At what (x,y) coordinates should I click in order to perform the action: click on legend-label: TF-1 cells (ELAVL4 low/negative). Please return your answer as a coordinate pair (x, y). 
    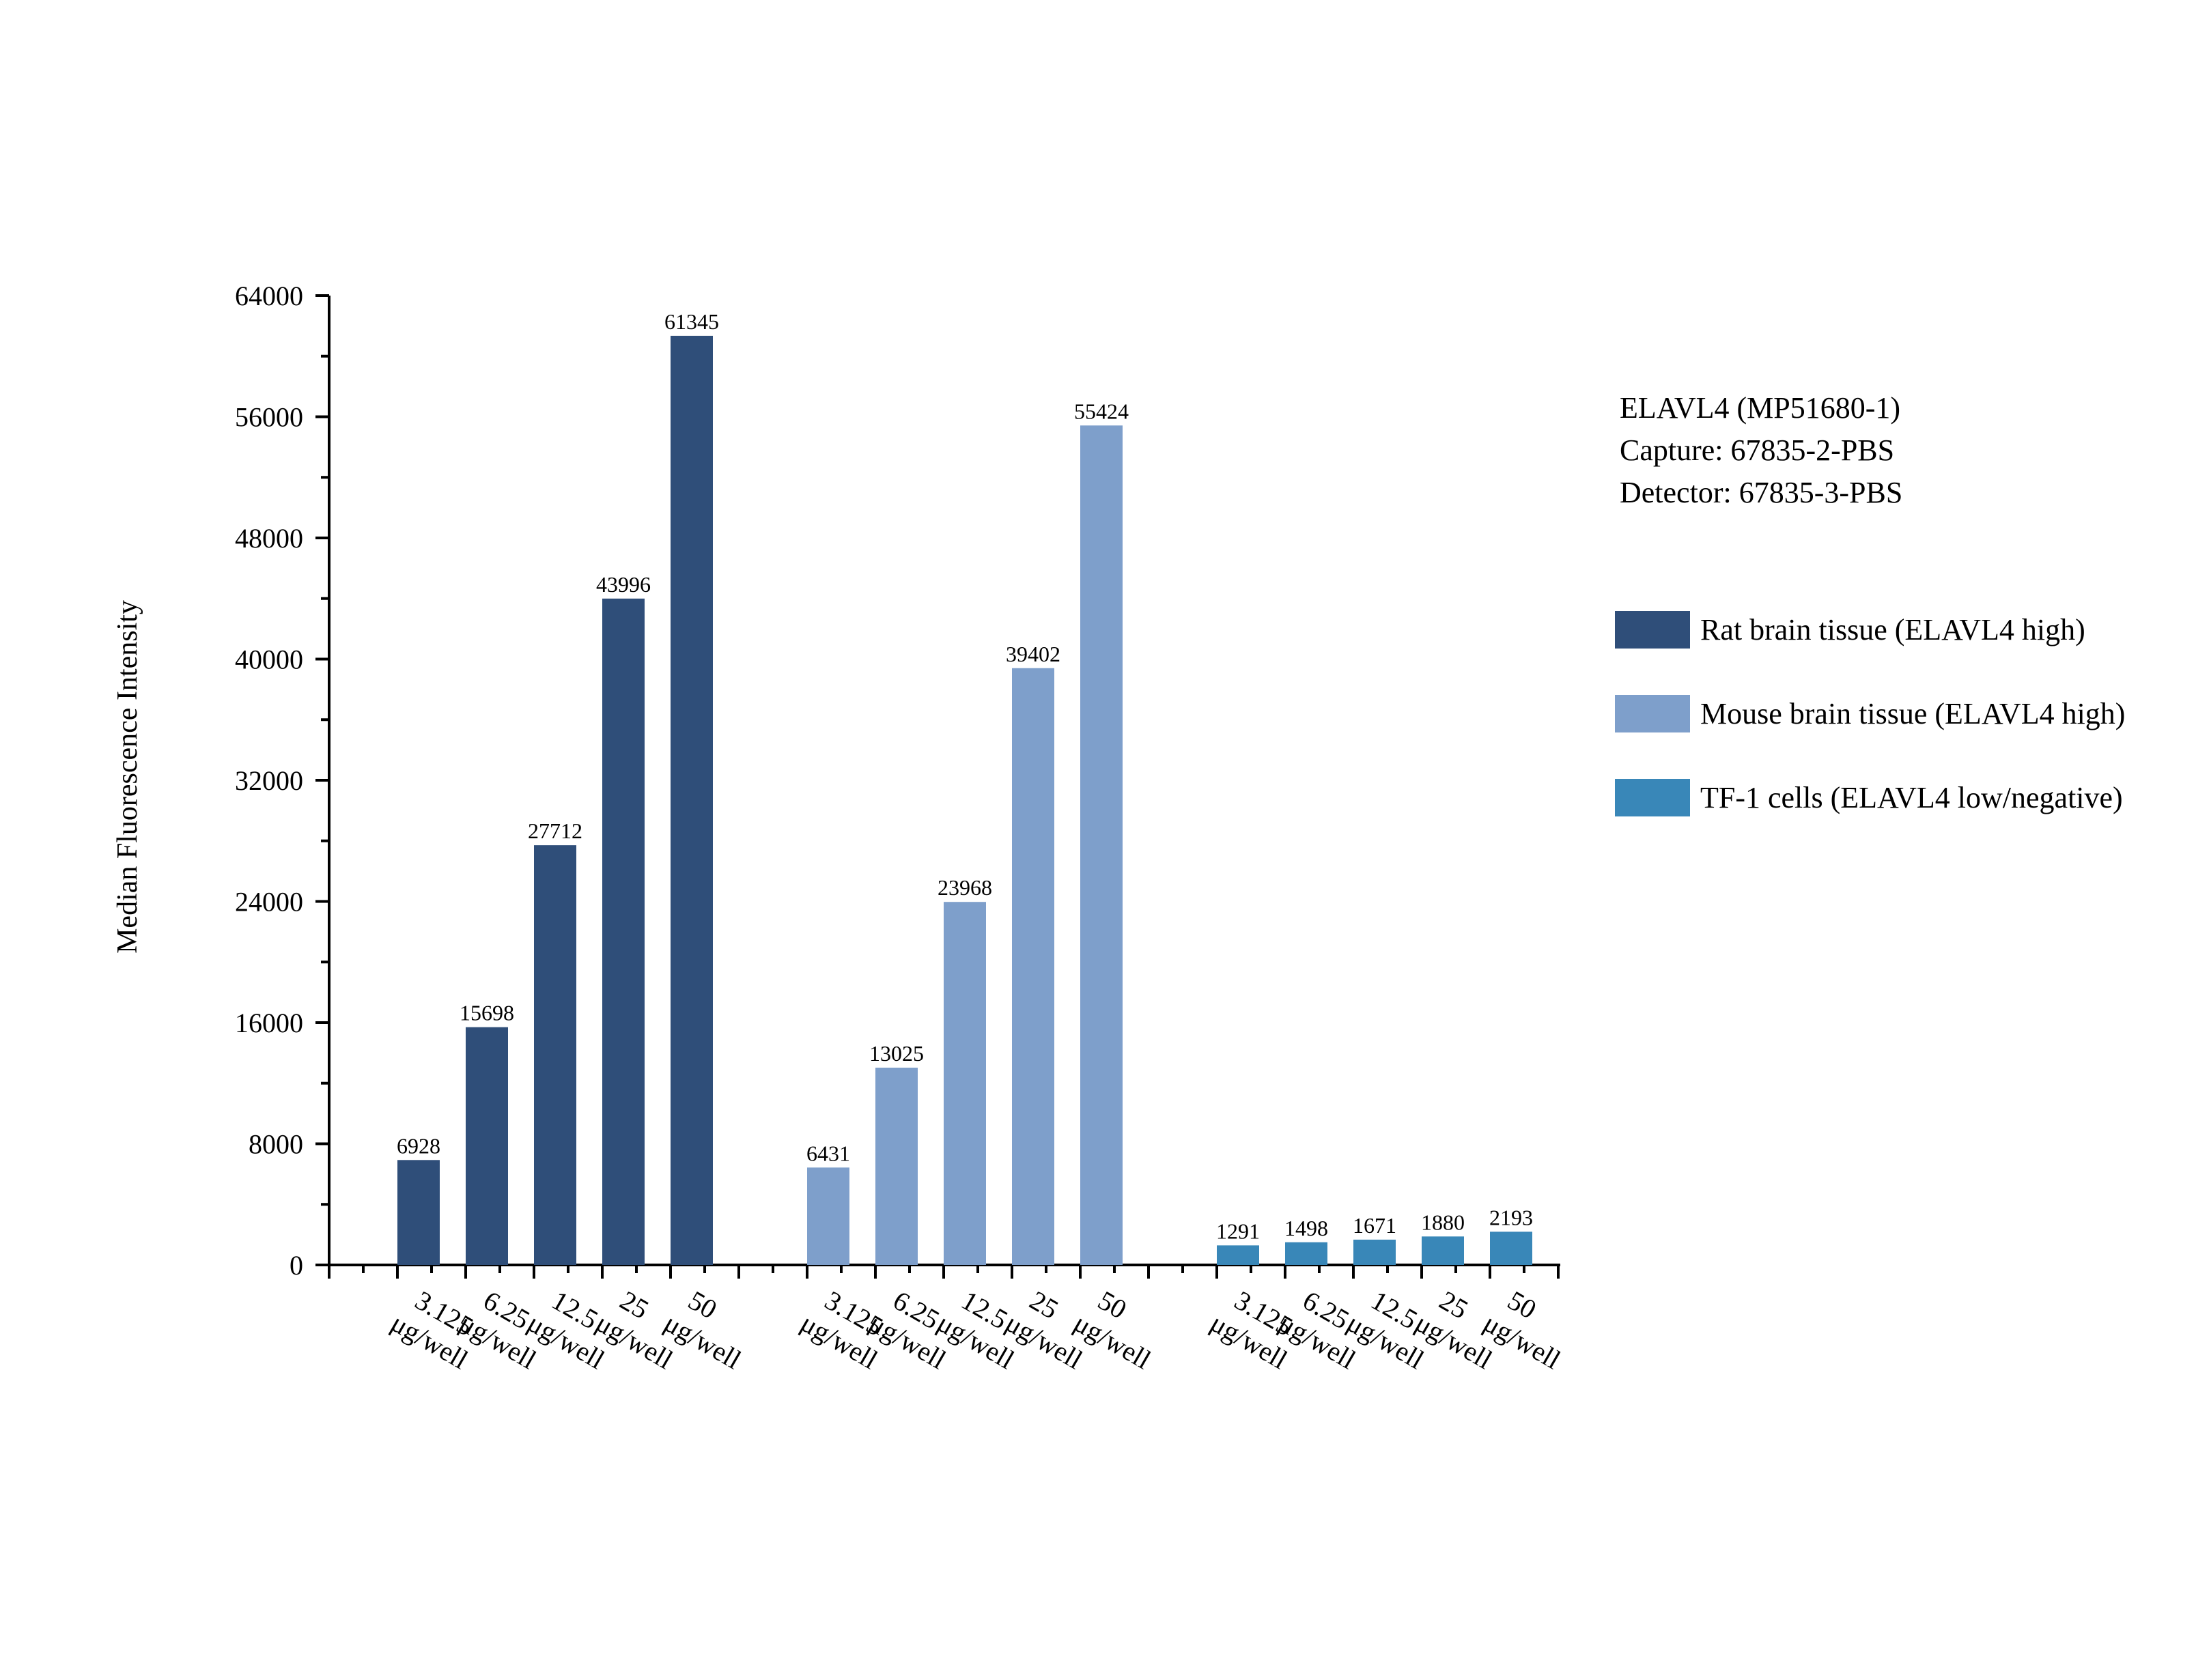
    Looking at the image, I should click on (1912, 797).